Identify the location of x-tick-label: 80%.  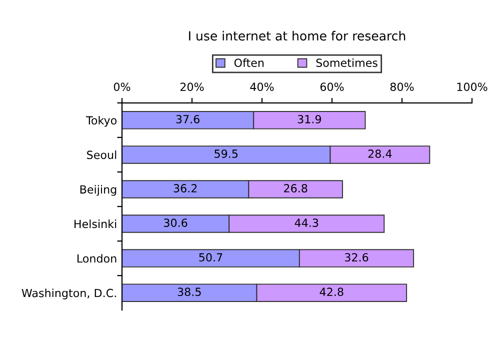
(402, 87).